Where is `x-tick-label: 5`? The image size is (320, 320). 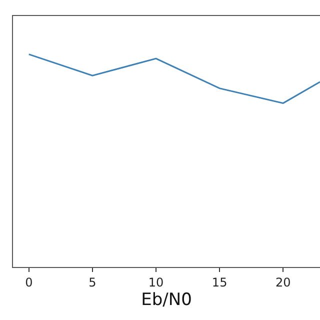 x-tick-label: 5 is located at coordinates (92, 282).